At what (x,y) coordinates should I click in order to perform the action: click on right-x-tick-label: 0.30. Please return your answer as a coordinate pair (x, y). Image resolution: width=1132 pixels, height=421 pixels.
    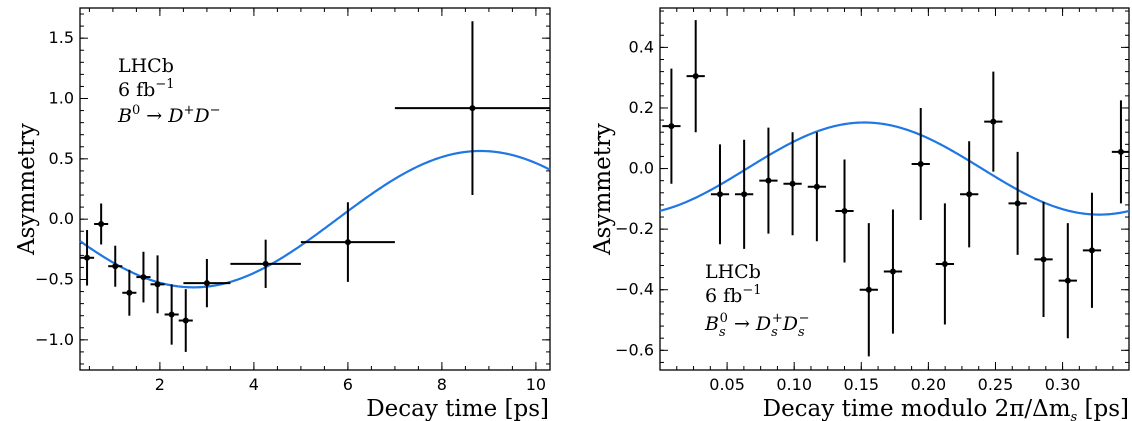
    Looking at the image, I should click on (1063, 384).